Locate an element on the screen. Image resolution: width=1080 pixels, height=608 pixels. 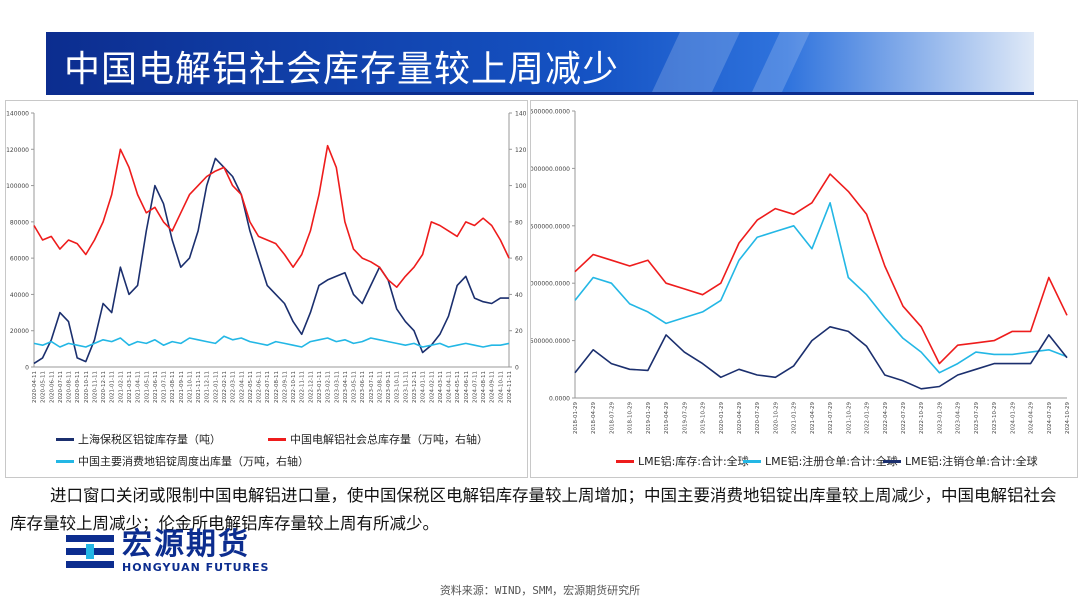
x-tick-label: 2024-01-11 is located at coordinates (424, 387).